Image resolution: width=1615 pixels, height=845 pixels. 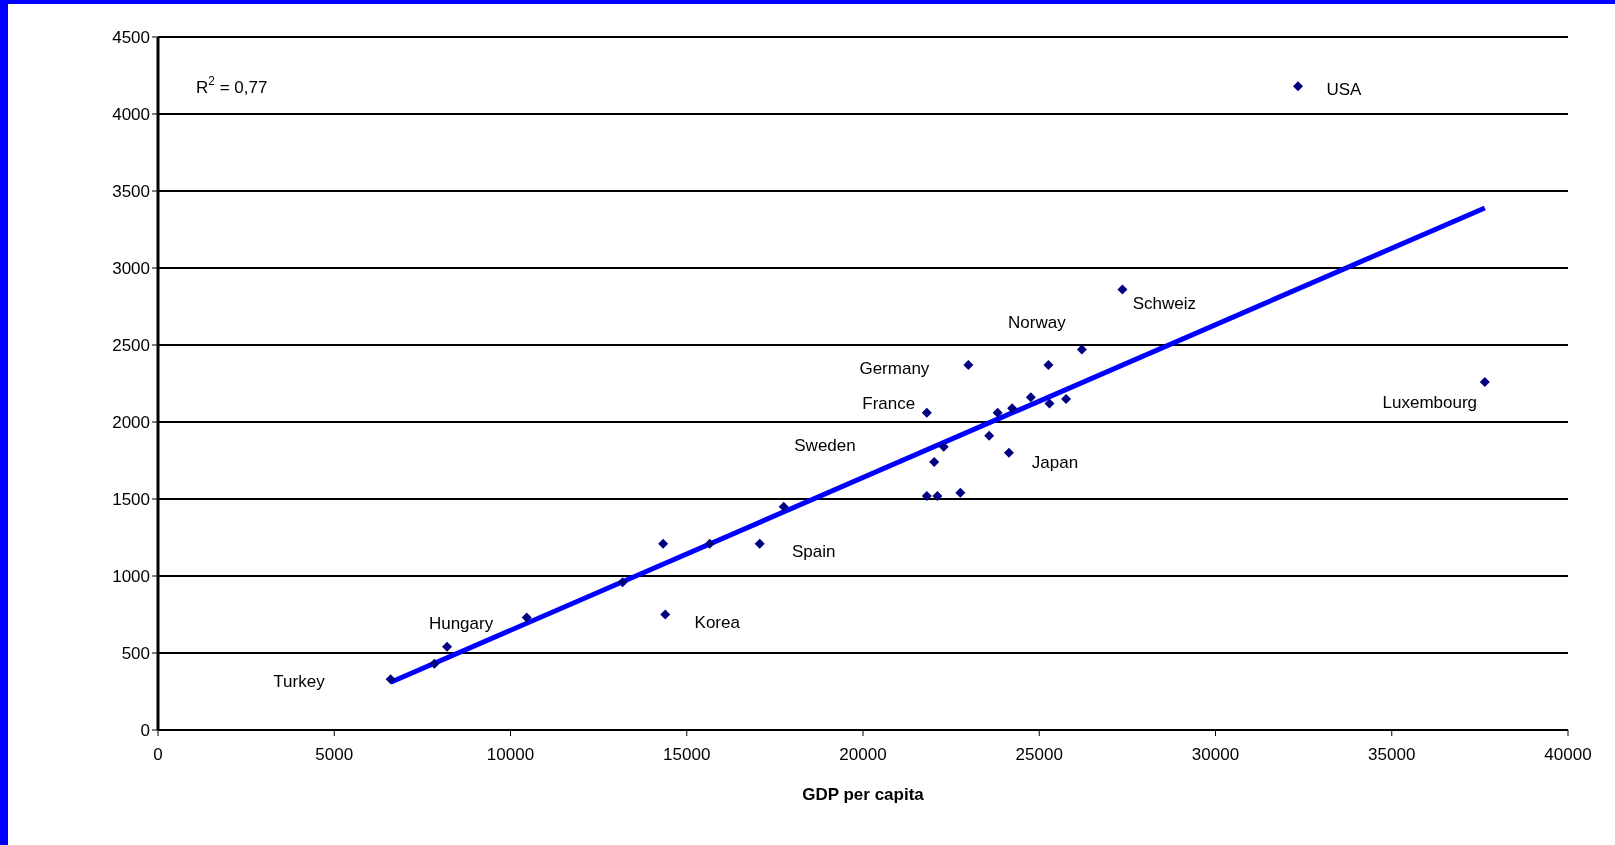 What do you see at coordinates (1430, 403) in the screenshot?
I see `annotation: Luxembourg` at bounding box center [1430, 403].